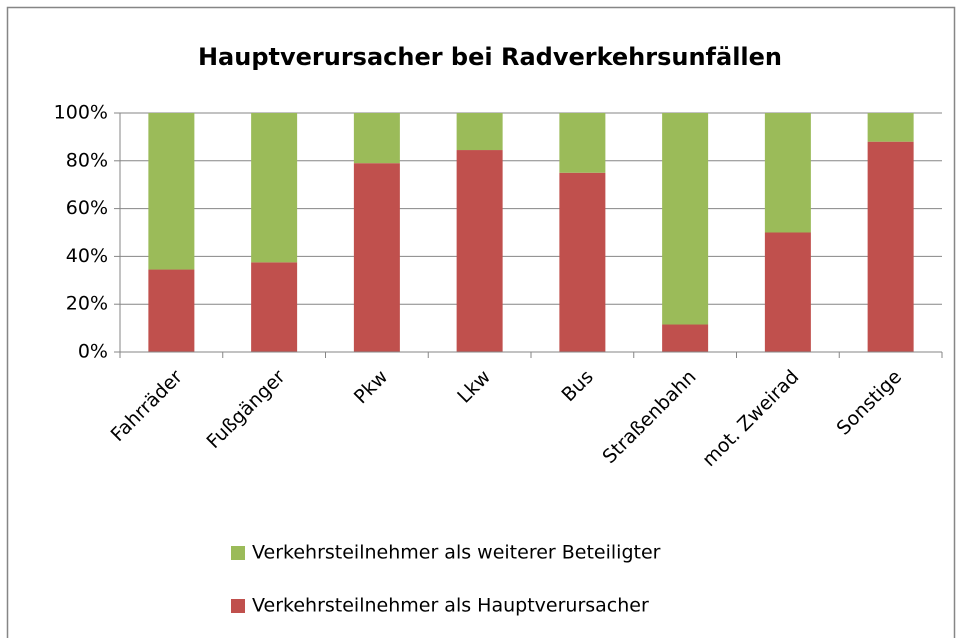 This screenshot has width=963, height=638. What do you see at coordinates (450, 606) in the screenshot?
I see `legend-label: Verkehrsteilnehmer als Hauptverursacher` at bounding box center [450, 606].